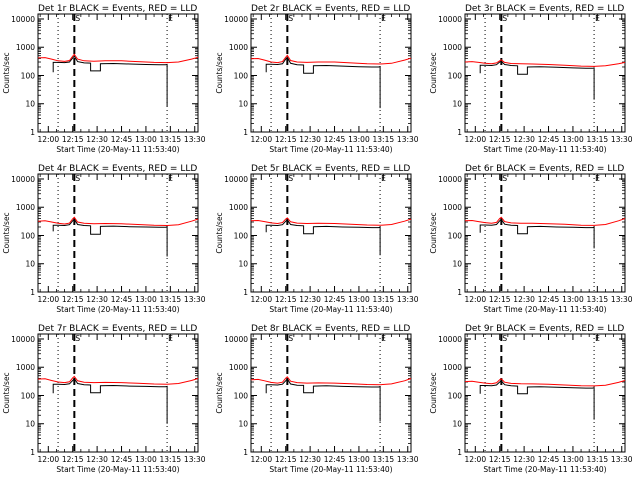 This screenshot has height=480, width=640. Describe the element at coordinates (544, 169) in the screenshot. I see `panel-title: Det 6r BLACK = Events, RED = LLD` at that location.